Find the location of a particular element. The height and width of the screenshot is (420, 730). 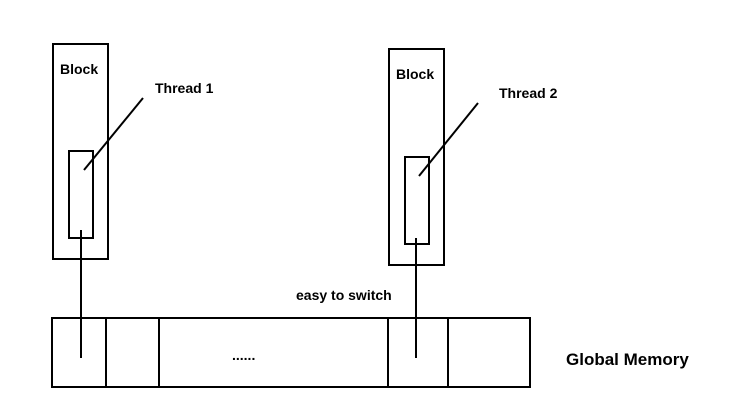

thread-2-pointer is located at coordinates (448, 139).